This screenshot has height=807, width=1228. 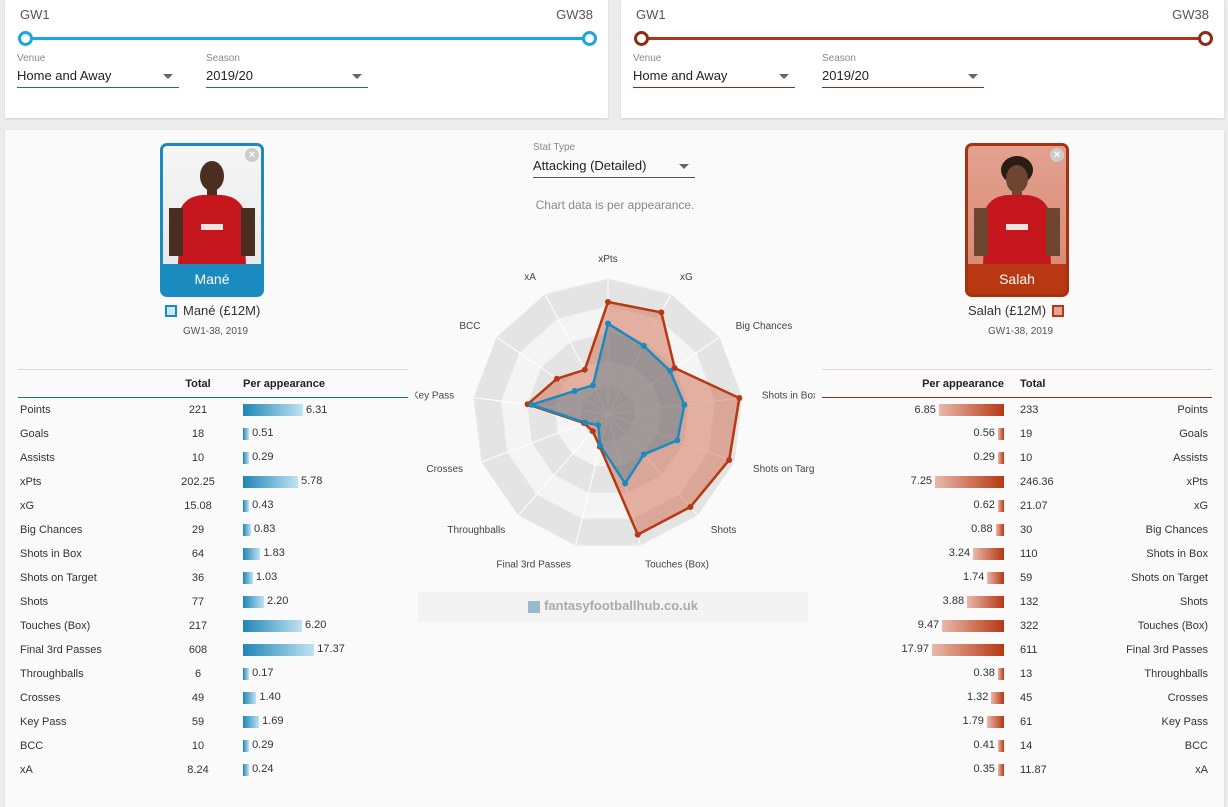 I want to click on gw-end-label: GW38, so click(x=574, y=14).